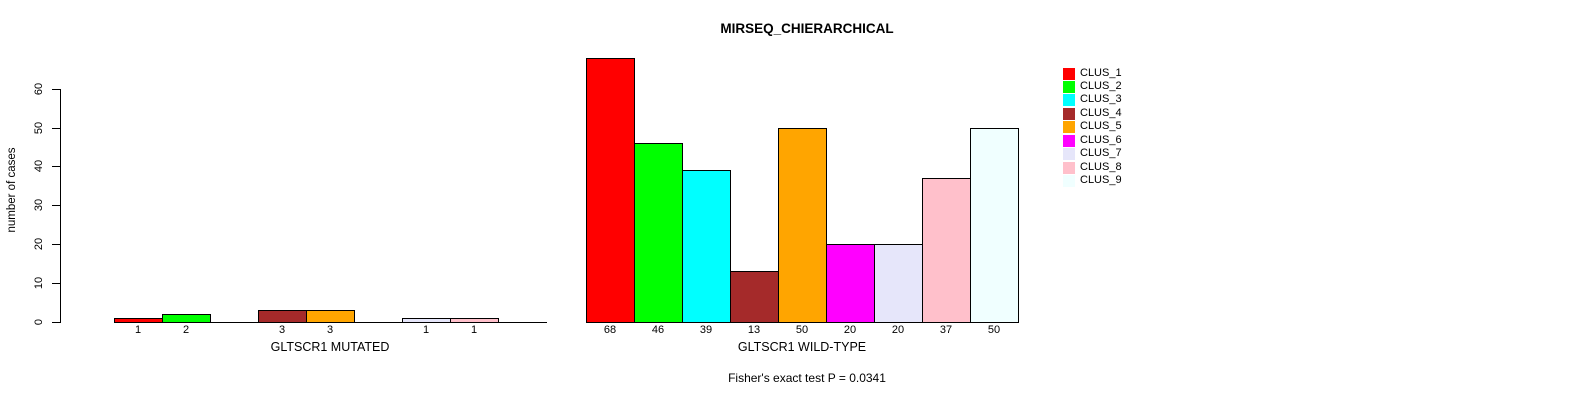 The height and width of the screenshot is (400, 1590). I want to click on legend-label-CLUS_6: CLUS_6, so click(1101, 139).